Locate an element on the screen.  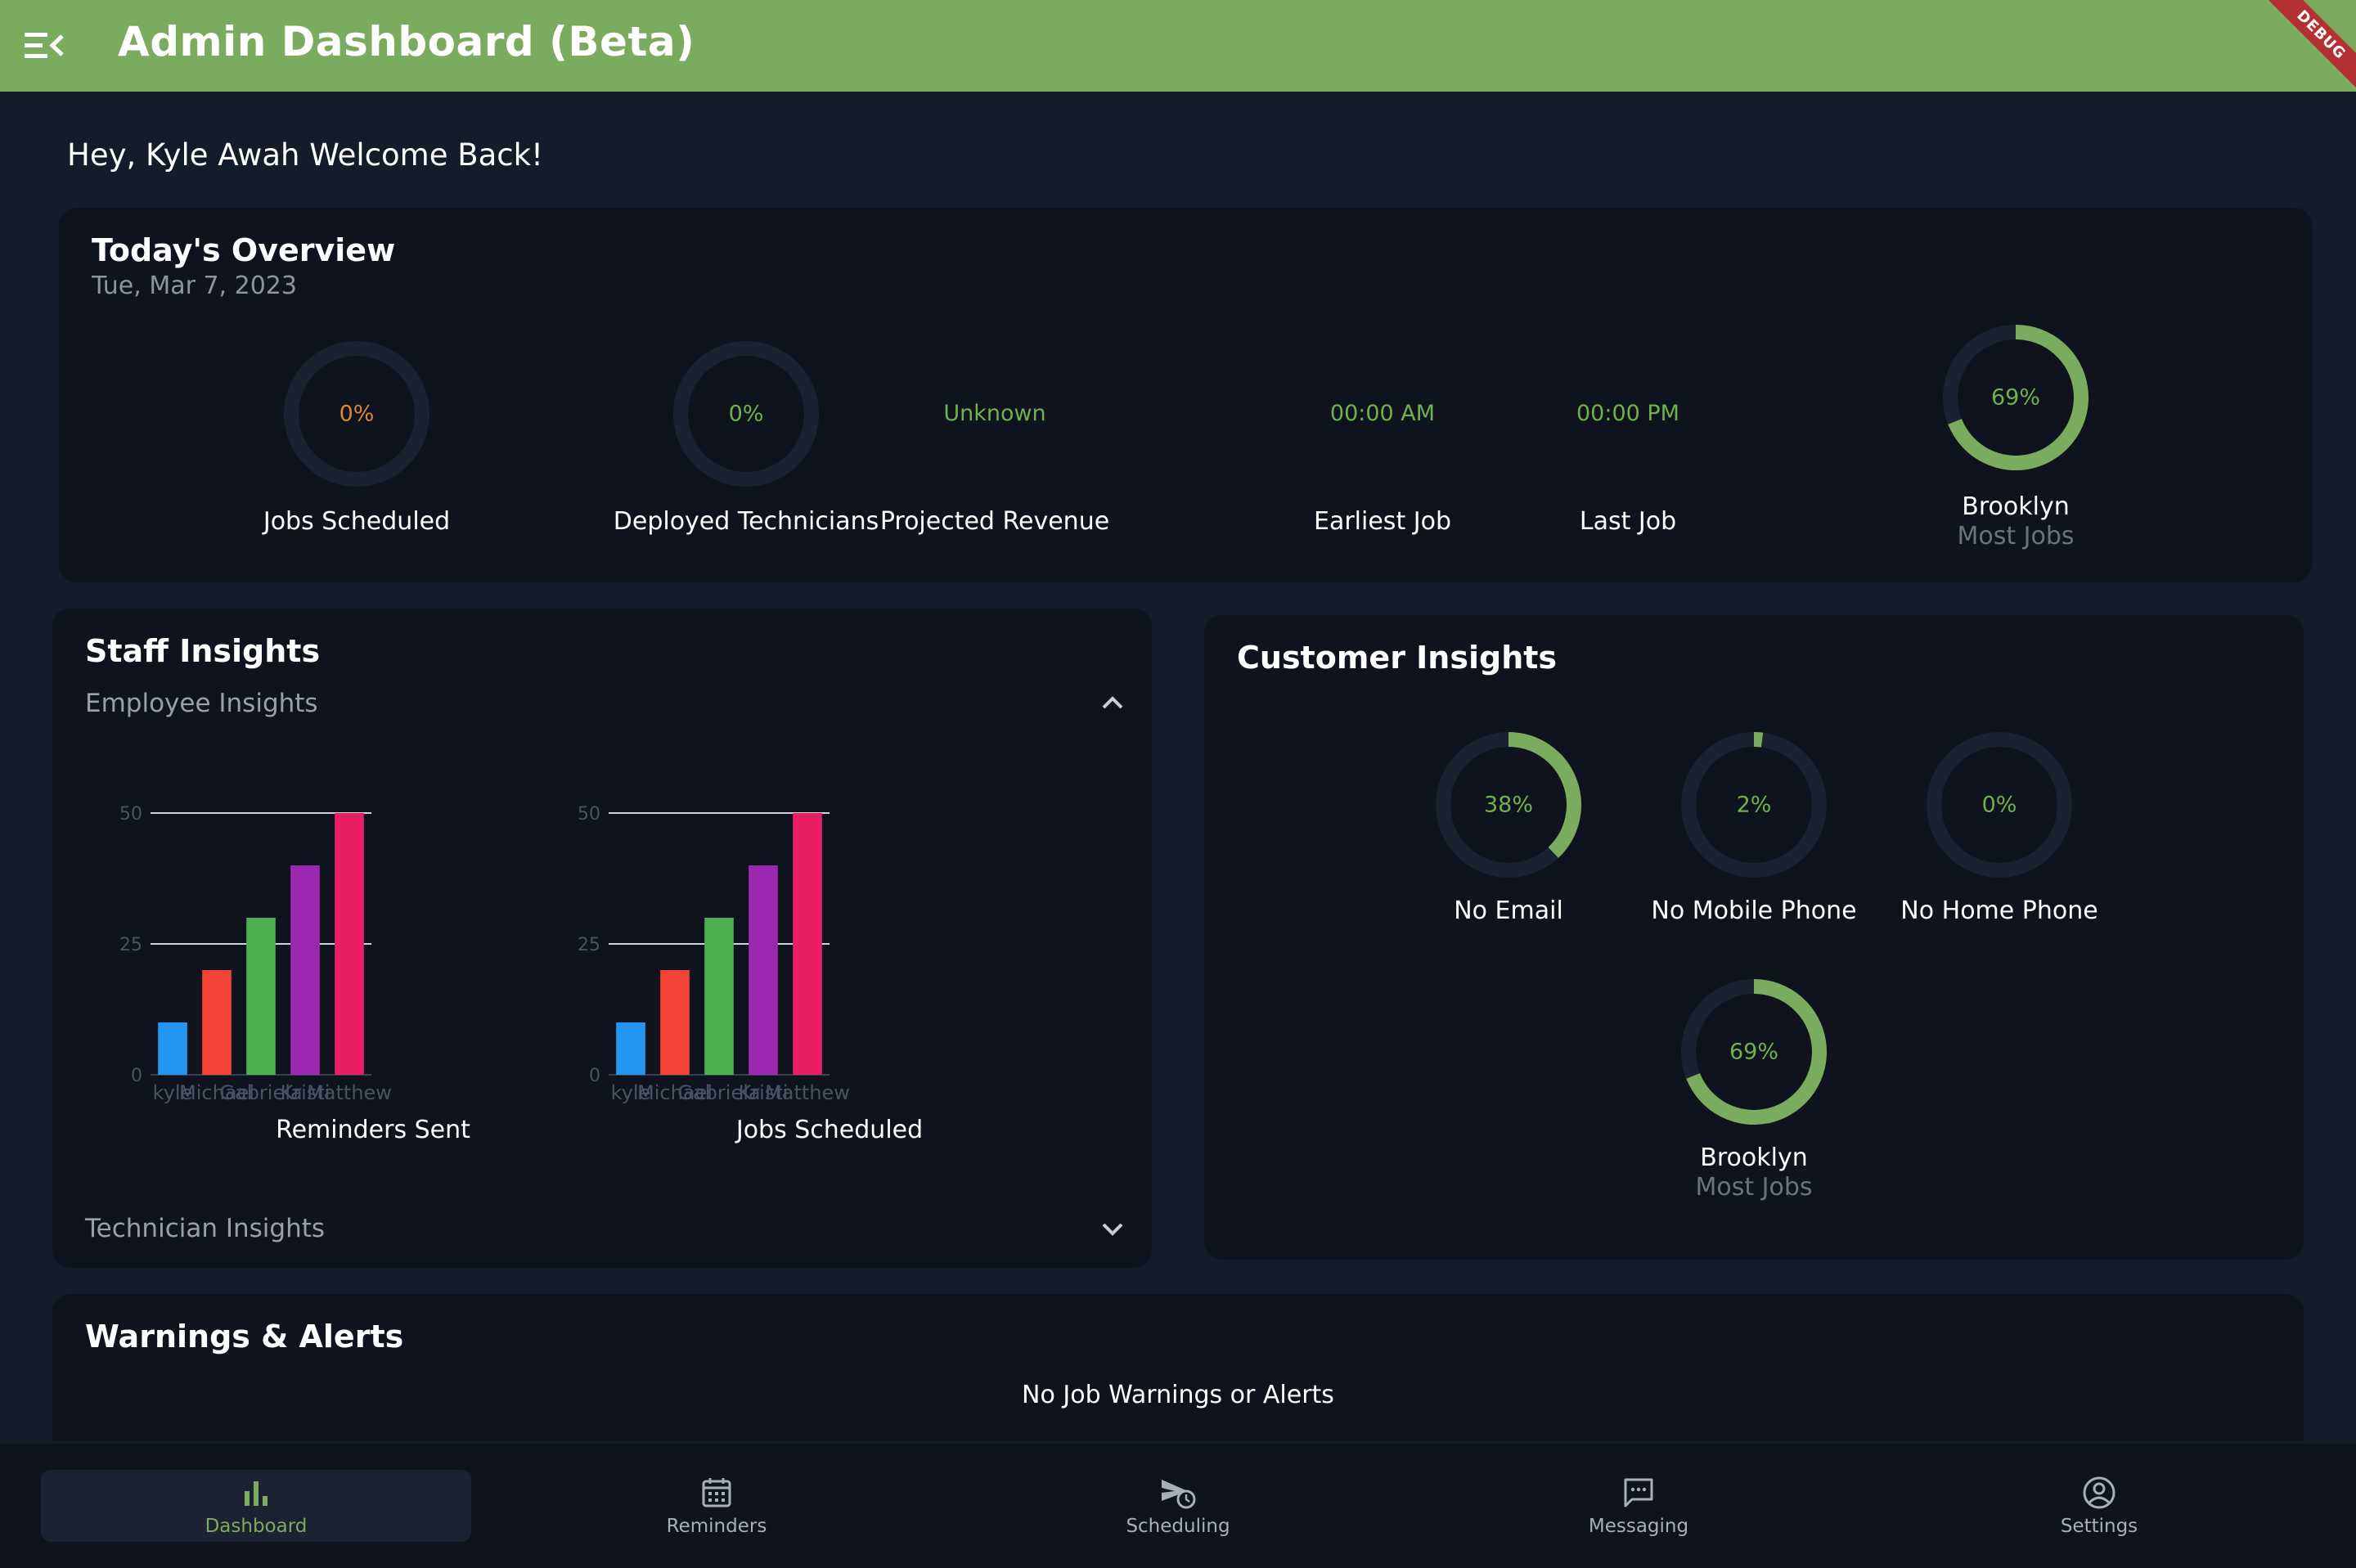
customer-top-location-ring is located at coordinates (1754, 1052).